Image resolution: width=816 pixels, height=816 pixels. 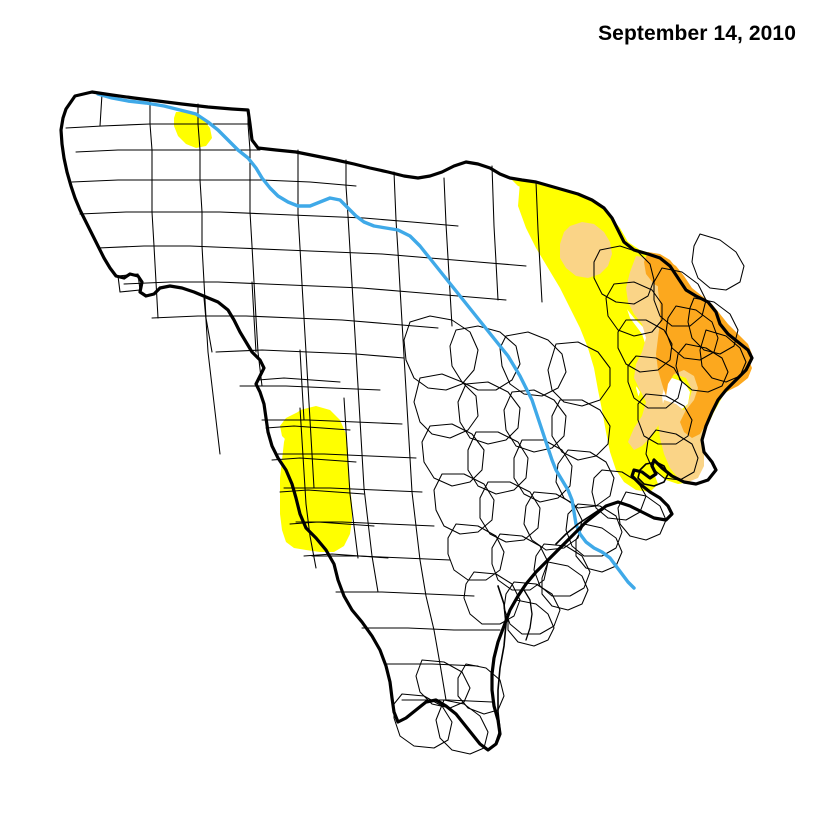 I want to click on drought-region-northeast-d0-interior, so click(x=588, y=337).